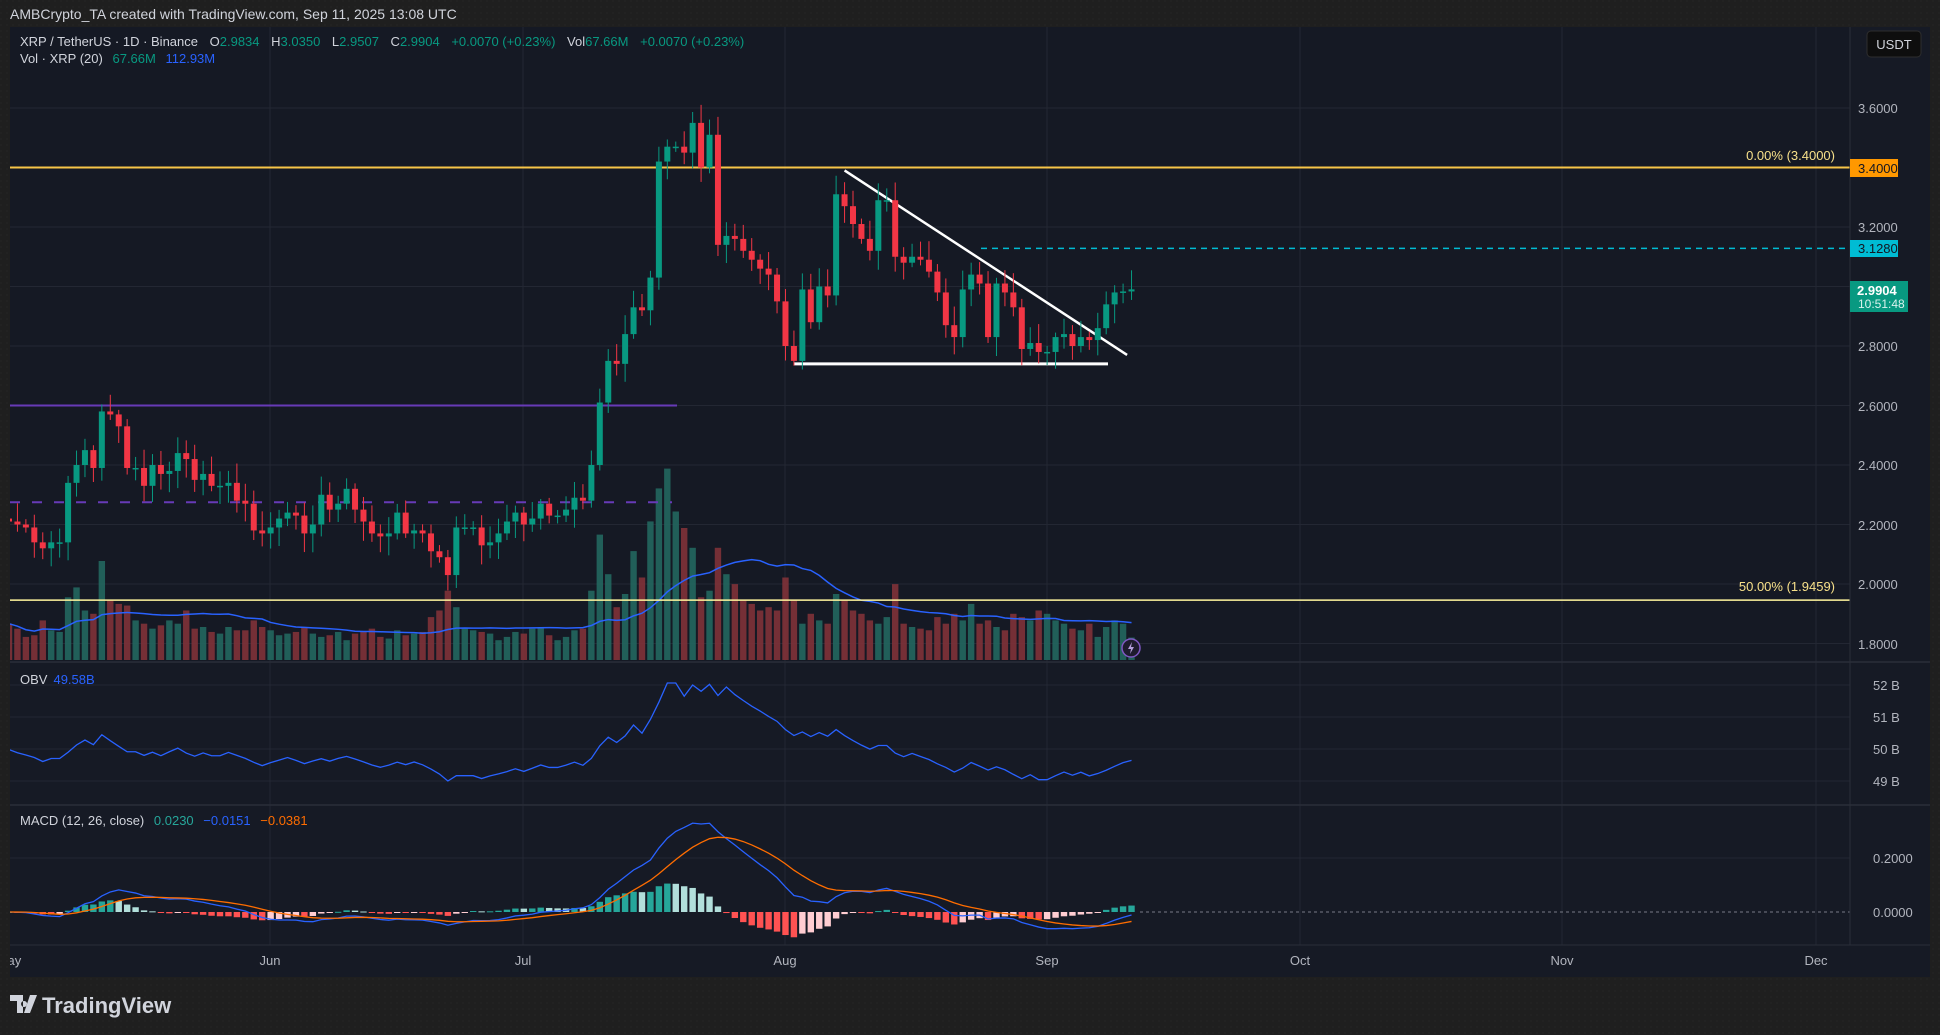 The height and width of the screenshot is (1035, 1940). I want to click on svg-text: USDT, so click(1893, 44).